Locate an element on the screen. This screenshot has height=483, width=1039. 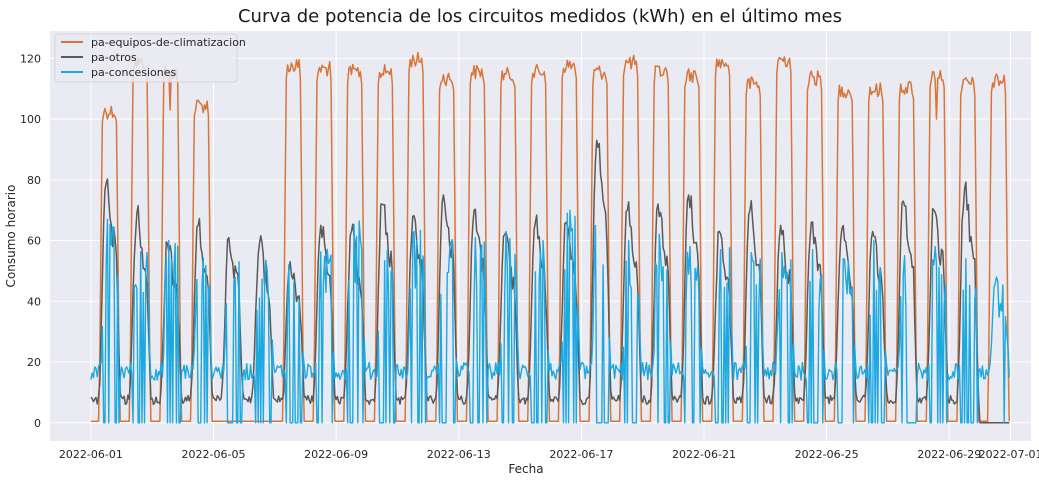
y-tick-label: 100 is located at coordinates (30, 119).